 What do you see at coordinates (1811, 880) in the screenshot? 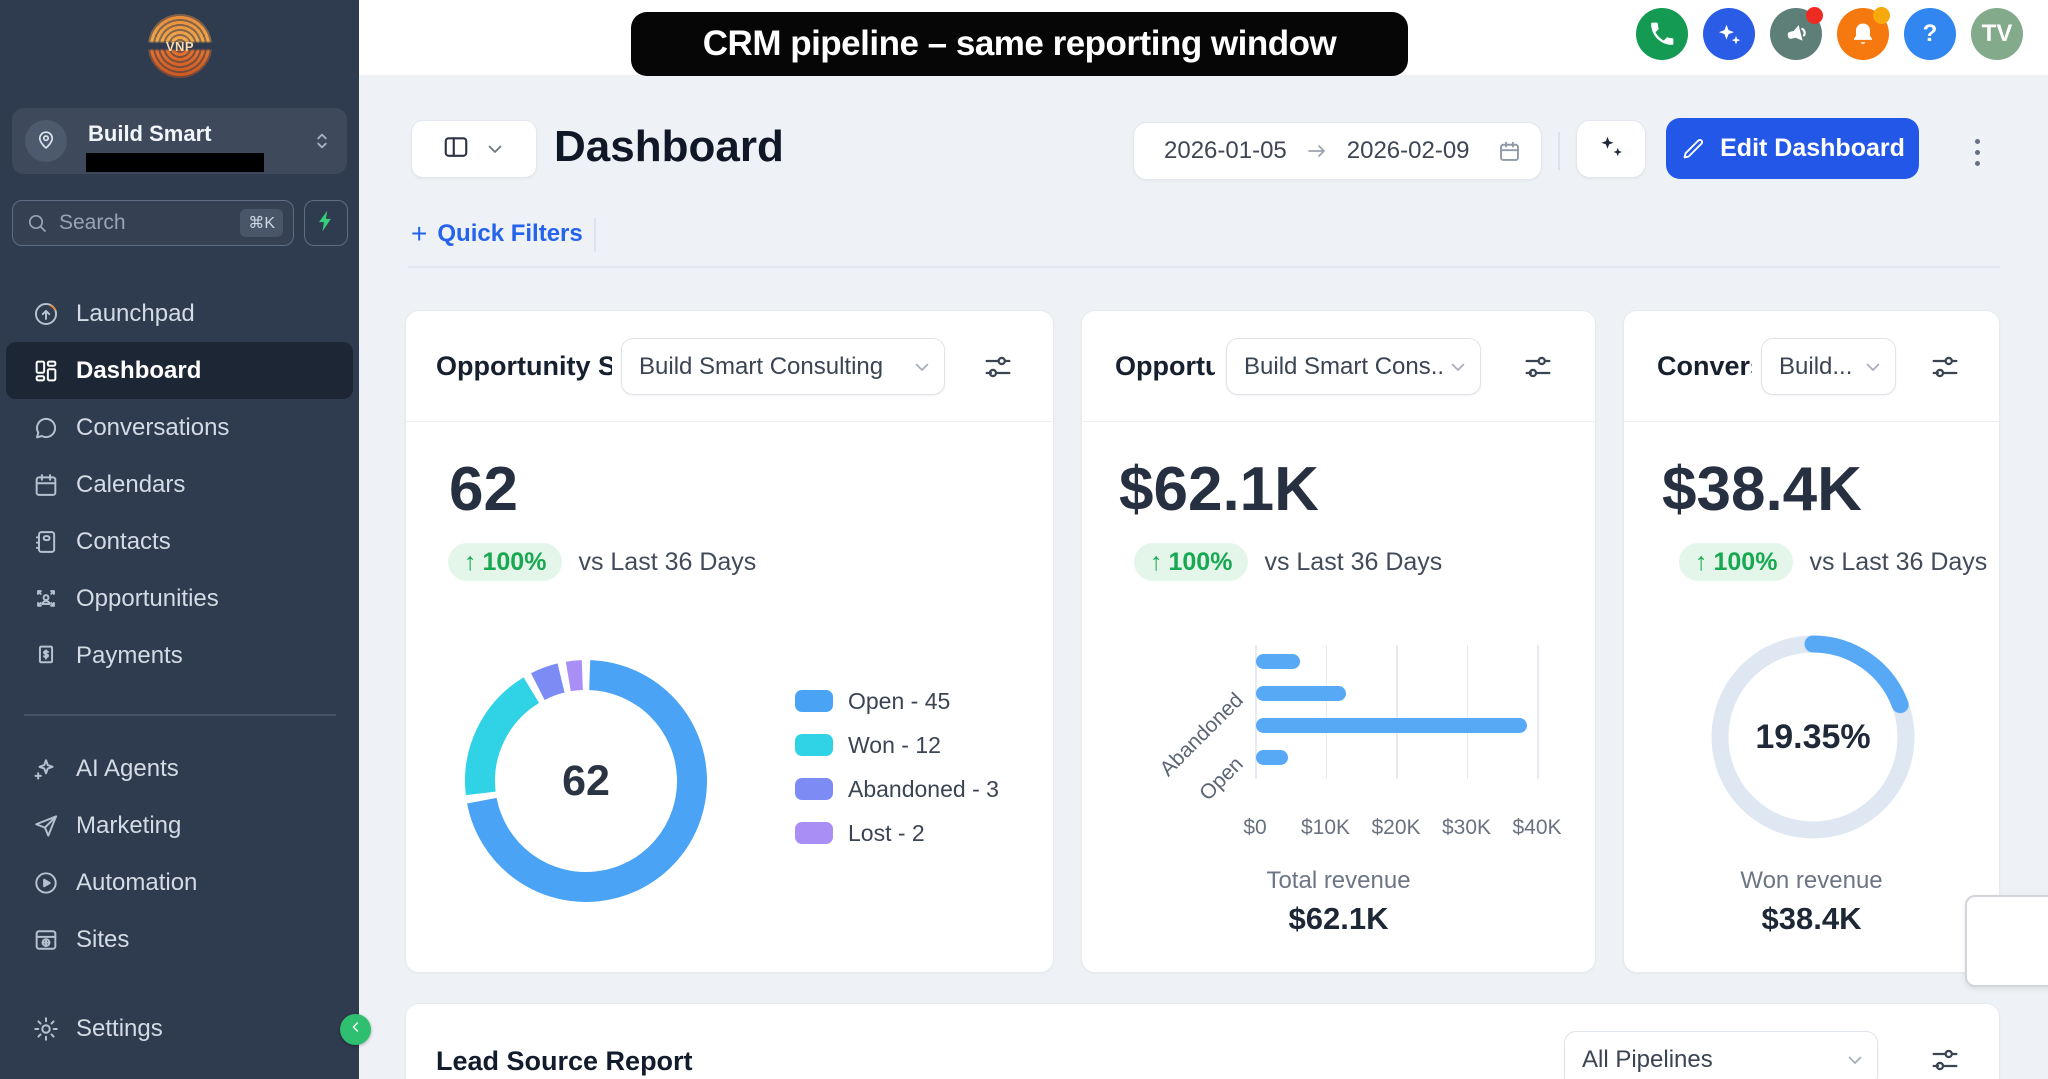
I see `footer-label: Won revenue` at bounding box center [1811, 880].